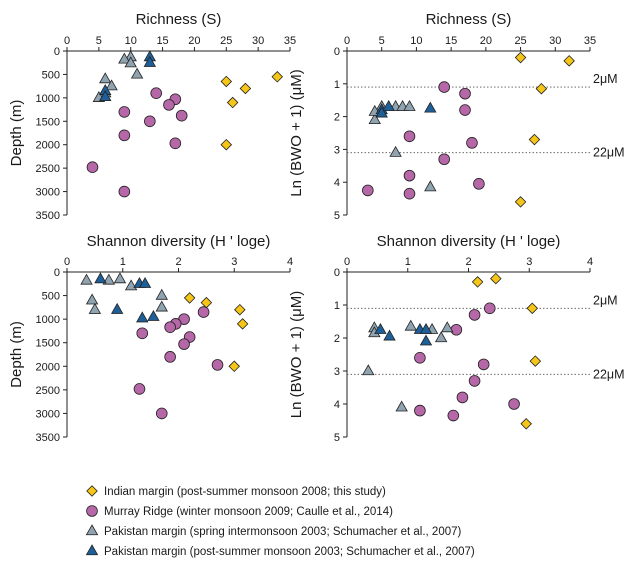 The image size is (633, 563). Describe the element at coordinates (296, 132) in the screenshot. I see `y-axis-label: Ln (BWO + 1) (μM)` at that location.